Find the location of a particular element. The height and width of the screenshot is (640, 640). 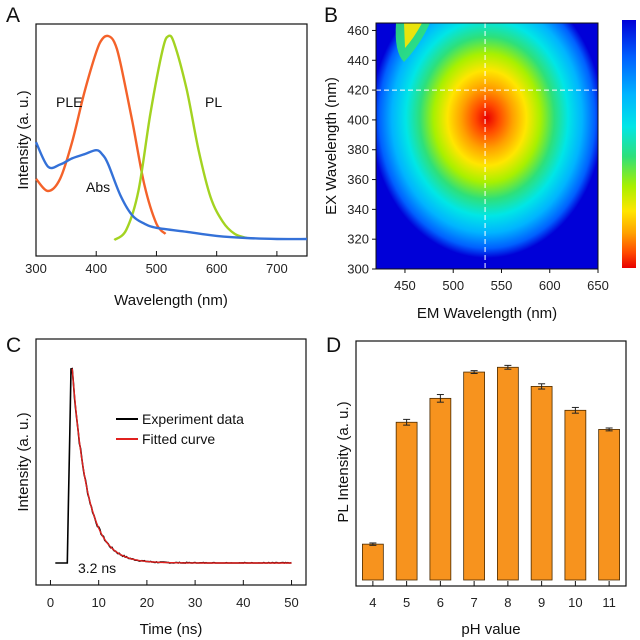

panel-b-ytick-label: 380 is located at coordinates (358, 149).